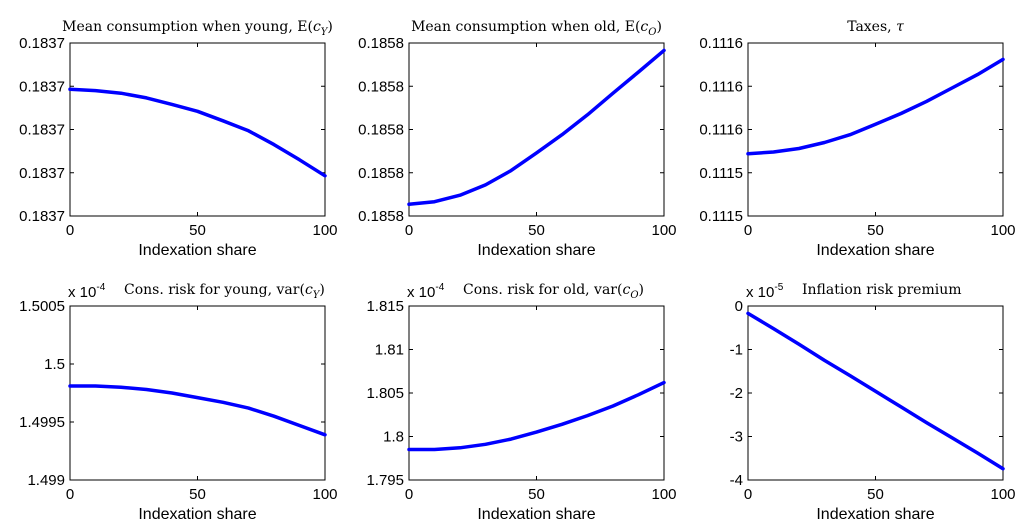 This screenshot has height=530, width=1023. What do you see at coordinates (765, 291) in the screenshot?
I see `axis-multiplier: x 10-5` at bounding box center [765, 291].